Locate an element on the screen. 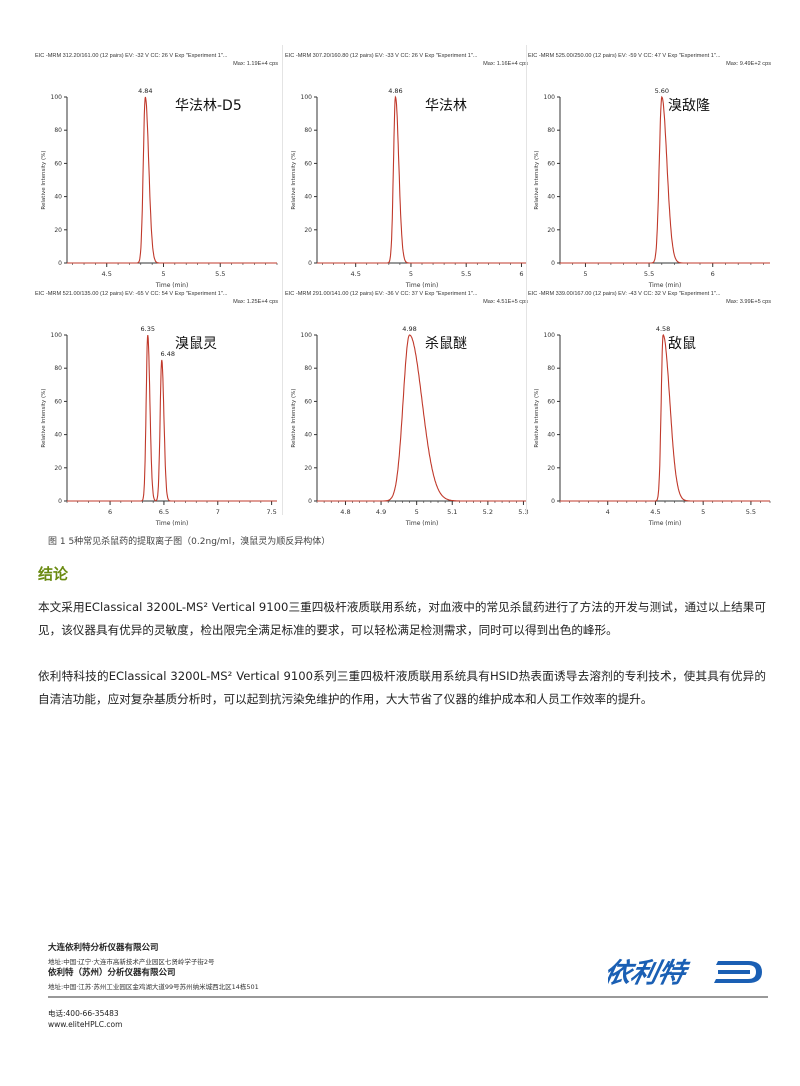 The width and height of the screenshot is (800, 1086). compound-name: 溴敌隆 is located at coordinates (689, 106).